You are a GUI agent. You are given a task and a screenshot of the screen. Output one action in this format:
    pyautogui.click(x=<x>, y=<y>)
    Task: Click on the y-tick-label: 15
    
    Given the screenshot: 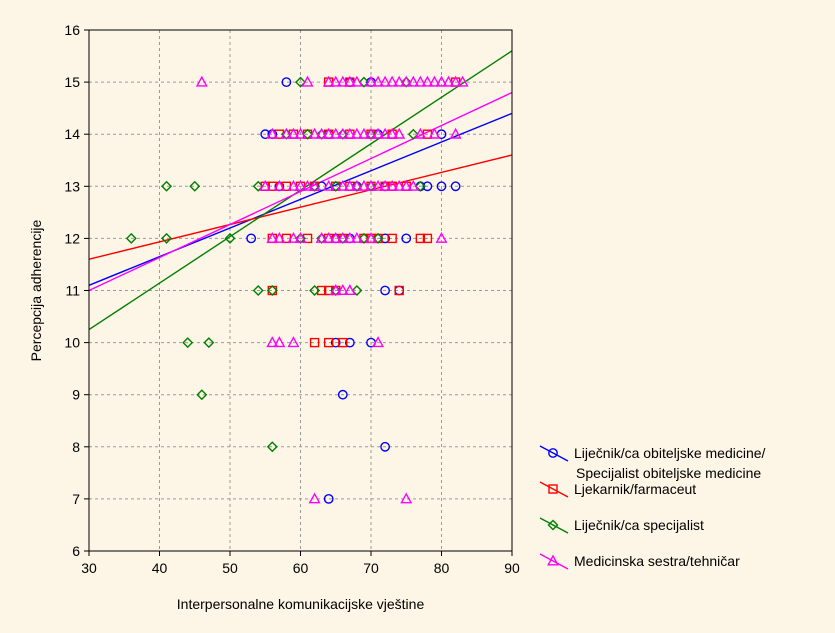 What is the action you would take?
    pyautogui.click(x=72, y=82)
    